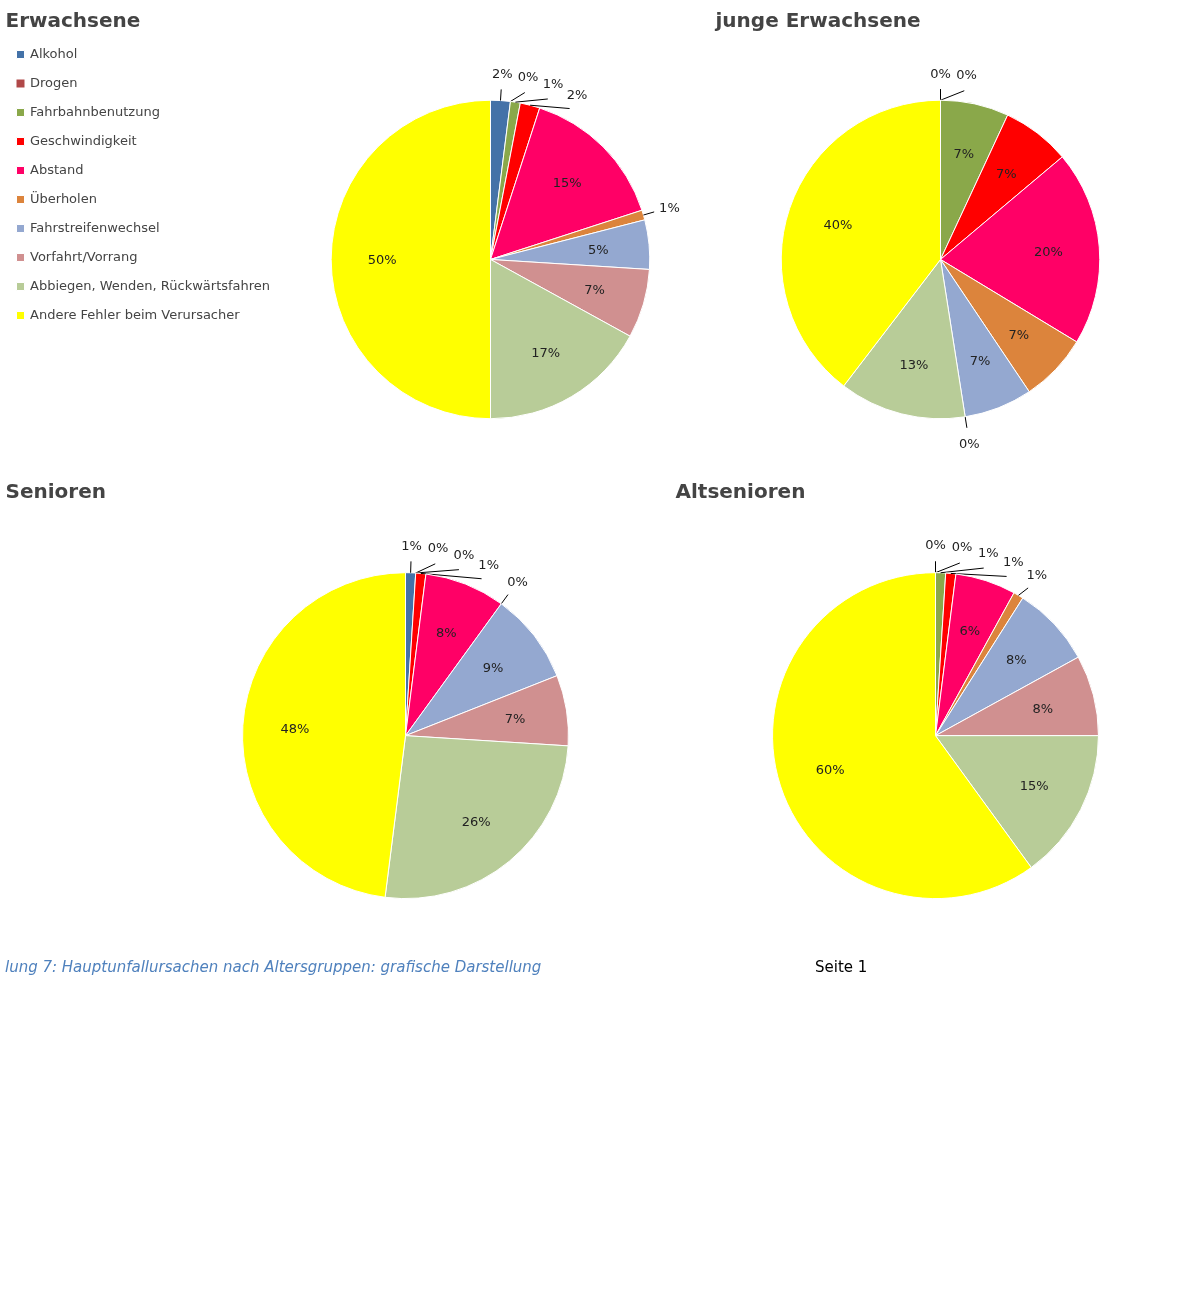 This screenshot has width=1190, height=1301. I want to click on text: Seite 1, so click(841, 967).